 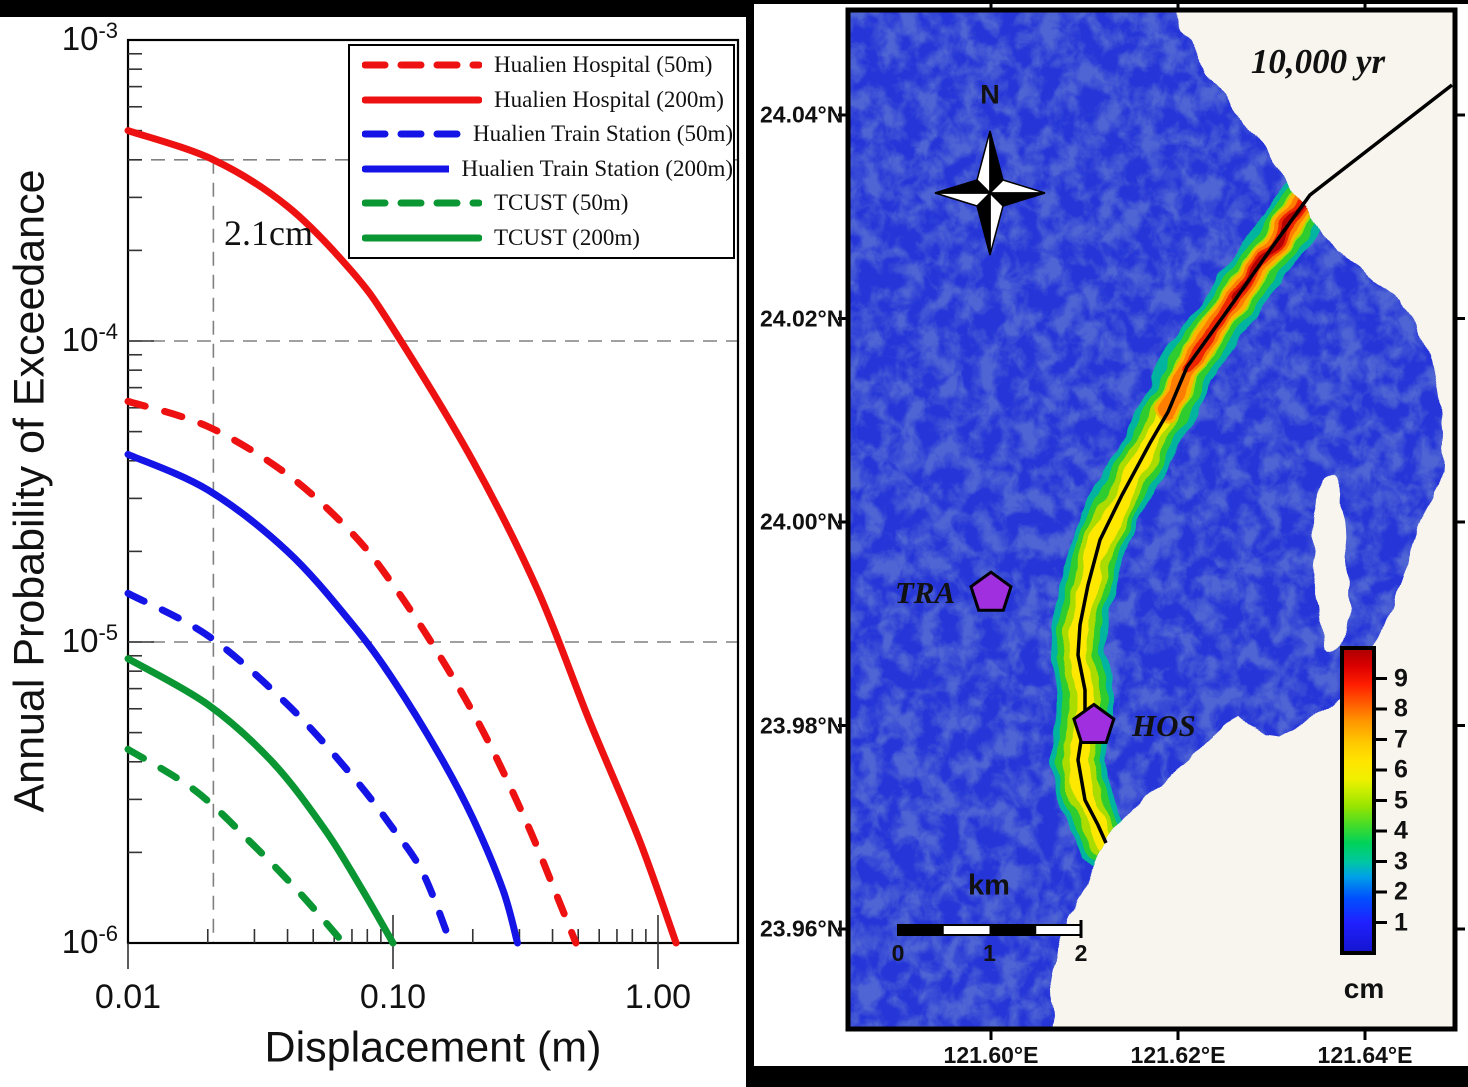 I want to click on scalebar-tick-label: 1, so click(x=989, y=953).